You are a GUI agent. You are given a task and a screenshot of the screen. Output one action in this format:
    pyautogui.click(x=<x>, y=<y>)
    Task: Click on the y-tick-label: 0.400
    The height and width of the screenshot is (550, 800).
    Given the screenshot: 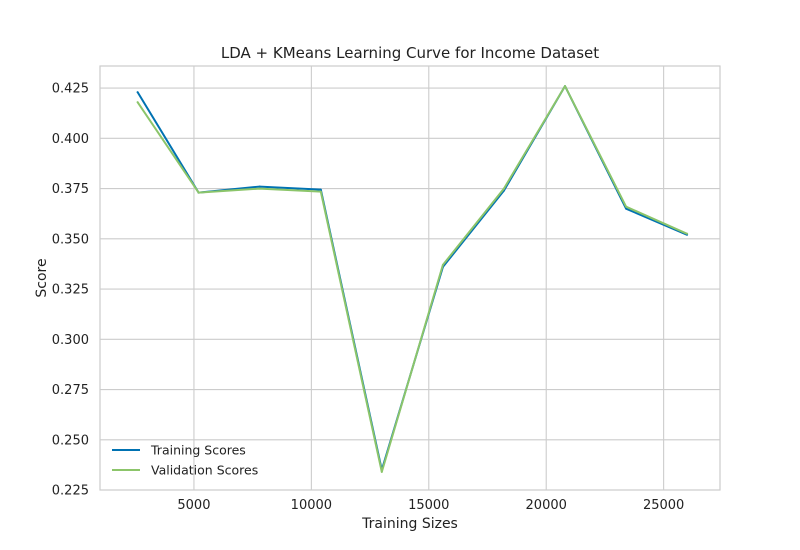 What is the action you would take?
    pyautogui.click(x=70, y=139)
    